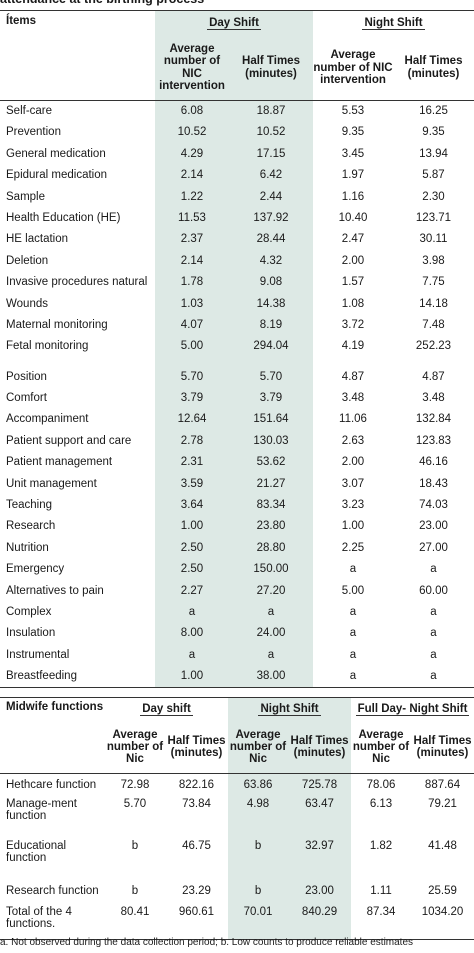 This screenshot has width=474, height=953. What do you see at coordinates (36, 851) in the screenshot?
I see `function-name-cell: Educational function` at bounding box center [36, 851].